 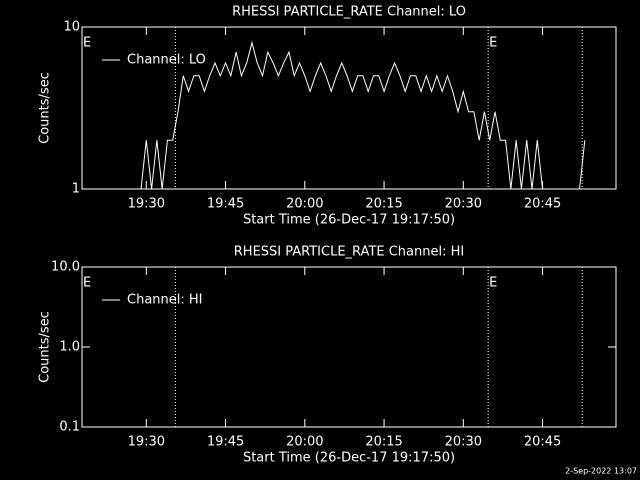 What do you see at coordinates (349, 252) in the screenshot?
I see `chart-title: RHESSI PARTICLE_RATE Channel: HI` at bounding box center [349, 252].